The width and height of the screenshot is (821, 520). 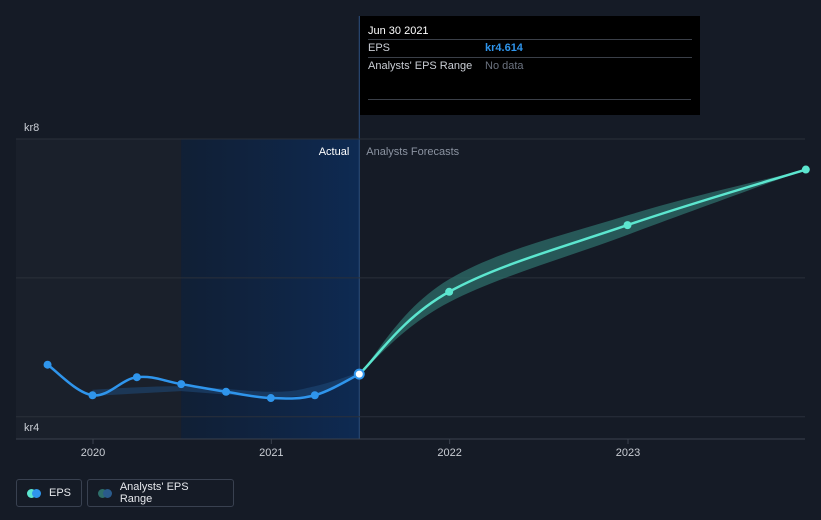 I want to click on tooltip-date: Jun 30 2021, so click(x=398, y=31).